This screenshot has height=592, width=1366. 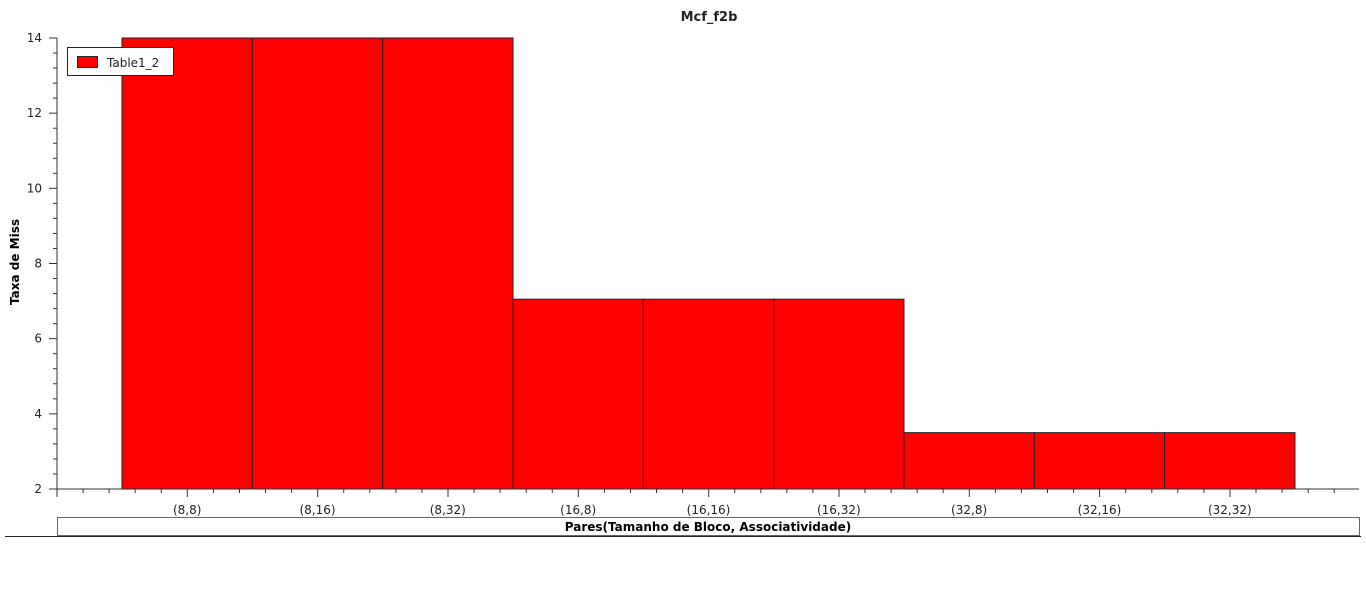 What do you see at coordinates (969, 510) in the screenshot?
I see `x-tick-label: (32,8)` at bounding box center [969, 510].